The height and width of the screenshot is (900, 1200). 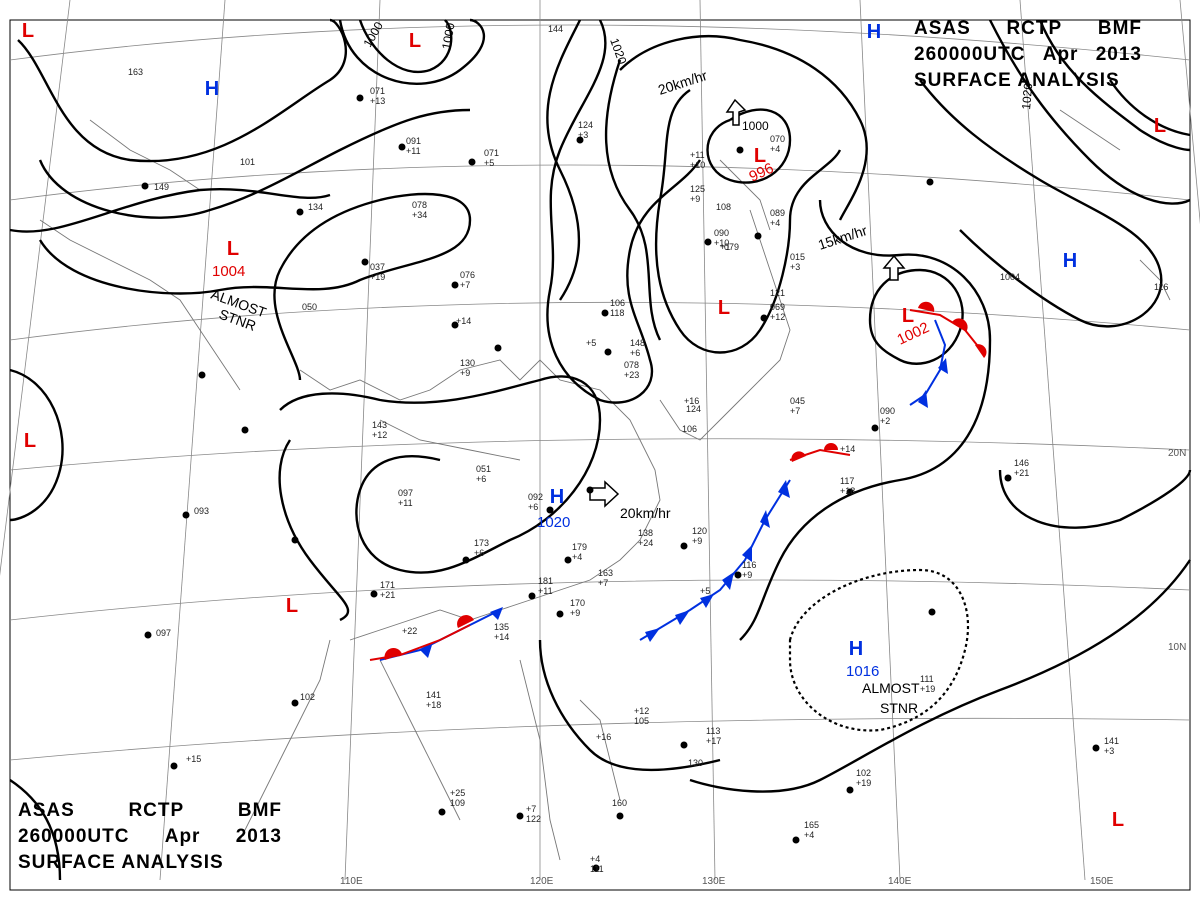 I want to click on station-value: 070, so click(x=777, y=139).